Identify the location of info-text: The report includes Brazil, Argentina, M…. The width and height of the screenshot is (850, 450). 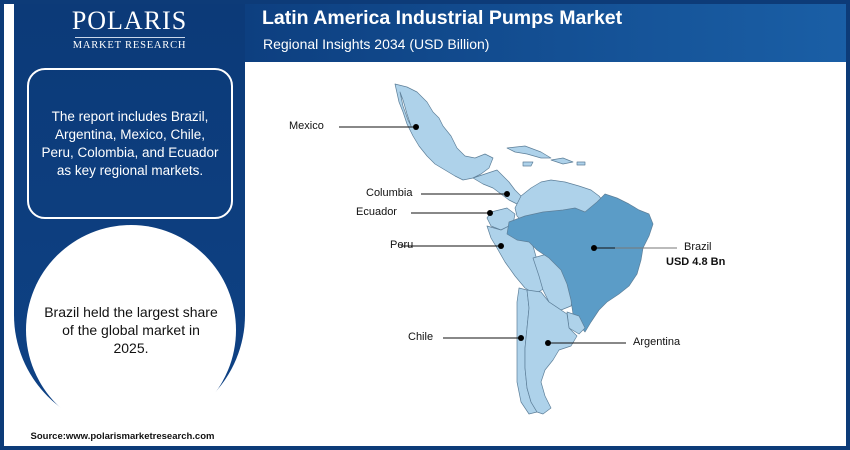
(130, 143).